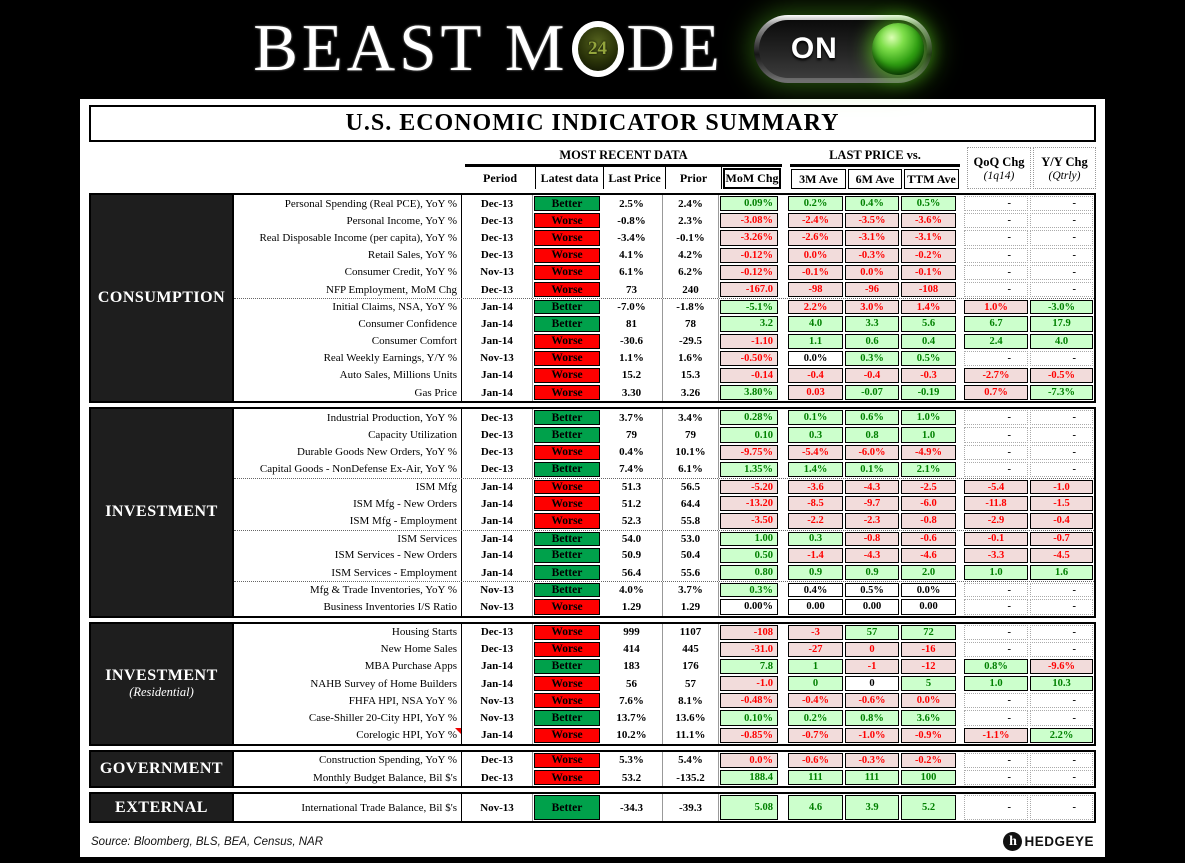 The image size is (1185, 863). I want to click on cell-3m-ave: -2.4%, so click(815, 221).